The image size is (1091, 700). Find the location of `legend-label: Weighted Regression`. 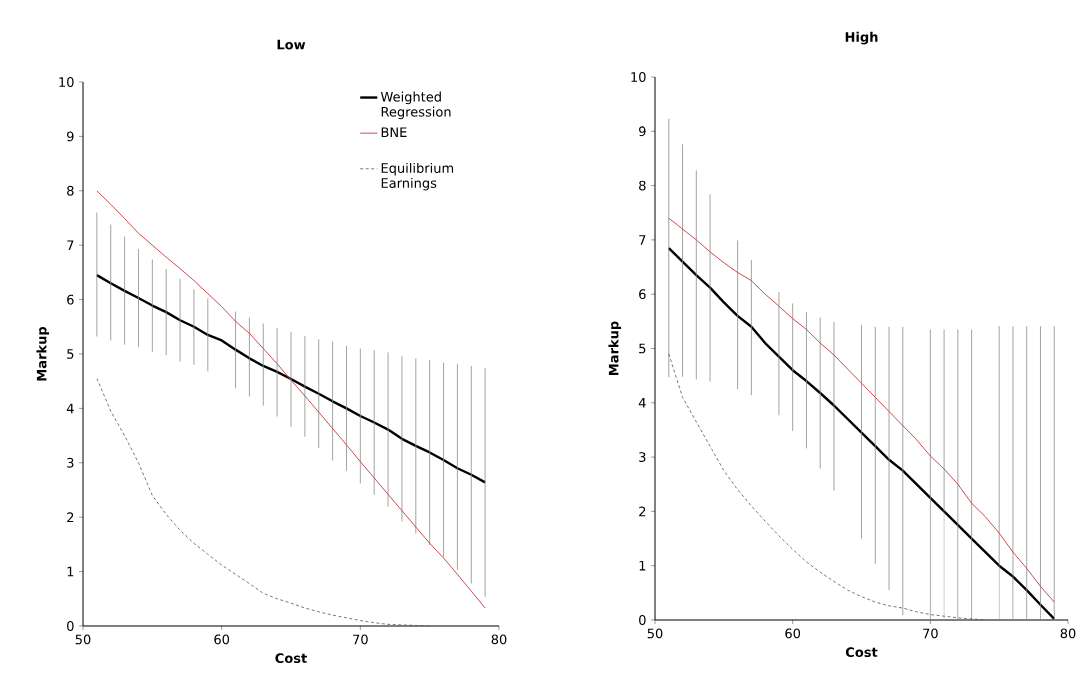

legend-label: Weighted Regression is located at coordinates (415, 105).